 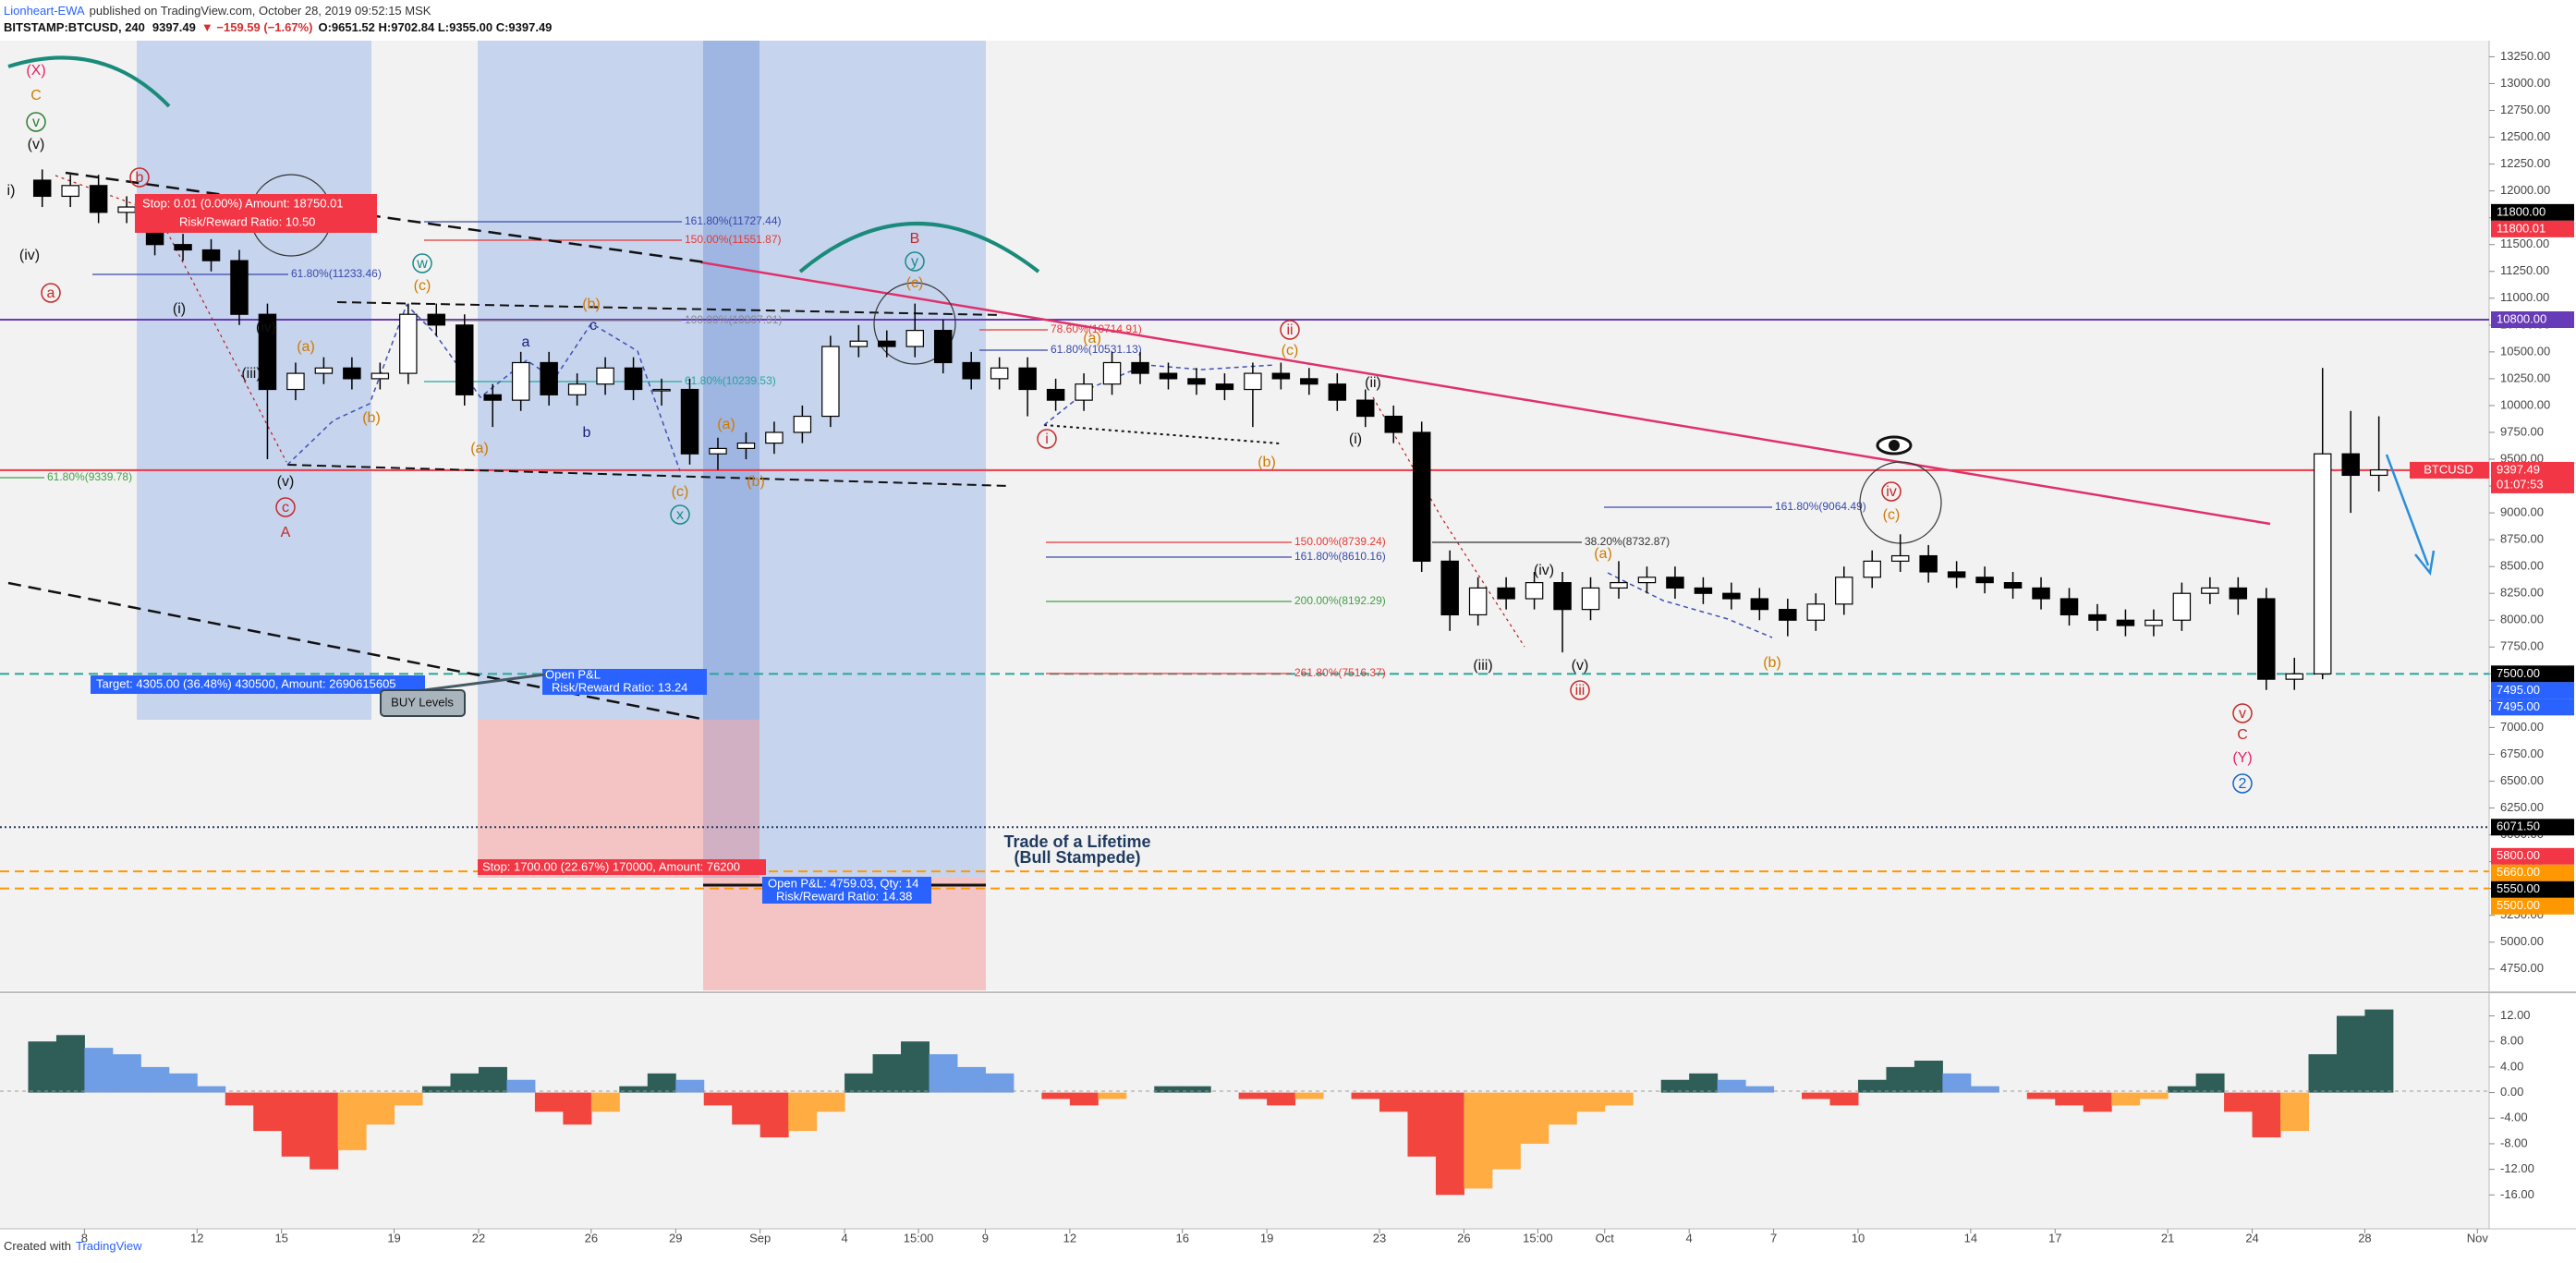 I want to click on fib-label: 150.00%(8739.24), so click(x=1340, y=541).